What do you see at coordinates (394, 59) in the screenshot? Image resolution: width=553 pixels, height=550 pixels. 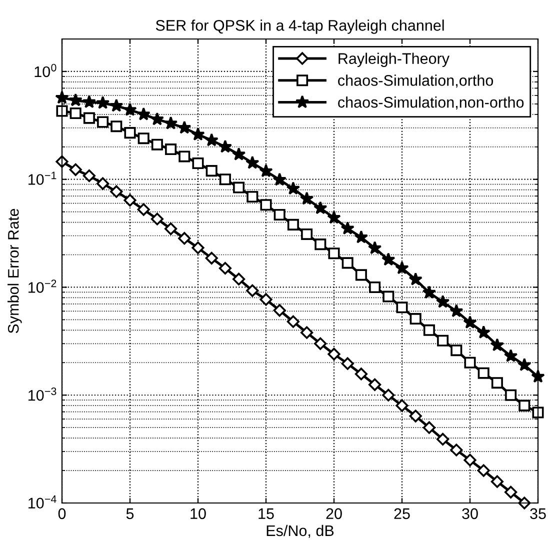 I see `legend-label: Rayleigh-Theory` at bounding box center [394, 59].